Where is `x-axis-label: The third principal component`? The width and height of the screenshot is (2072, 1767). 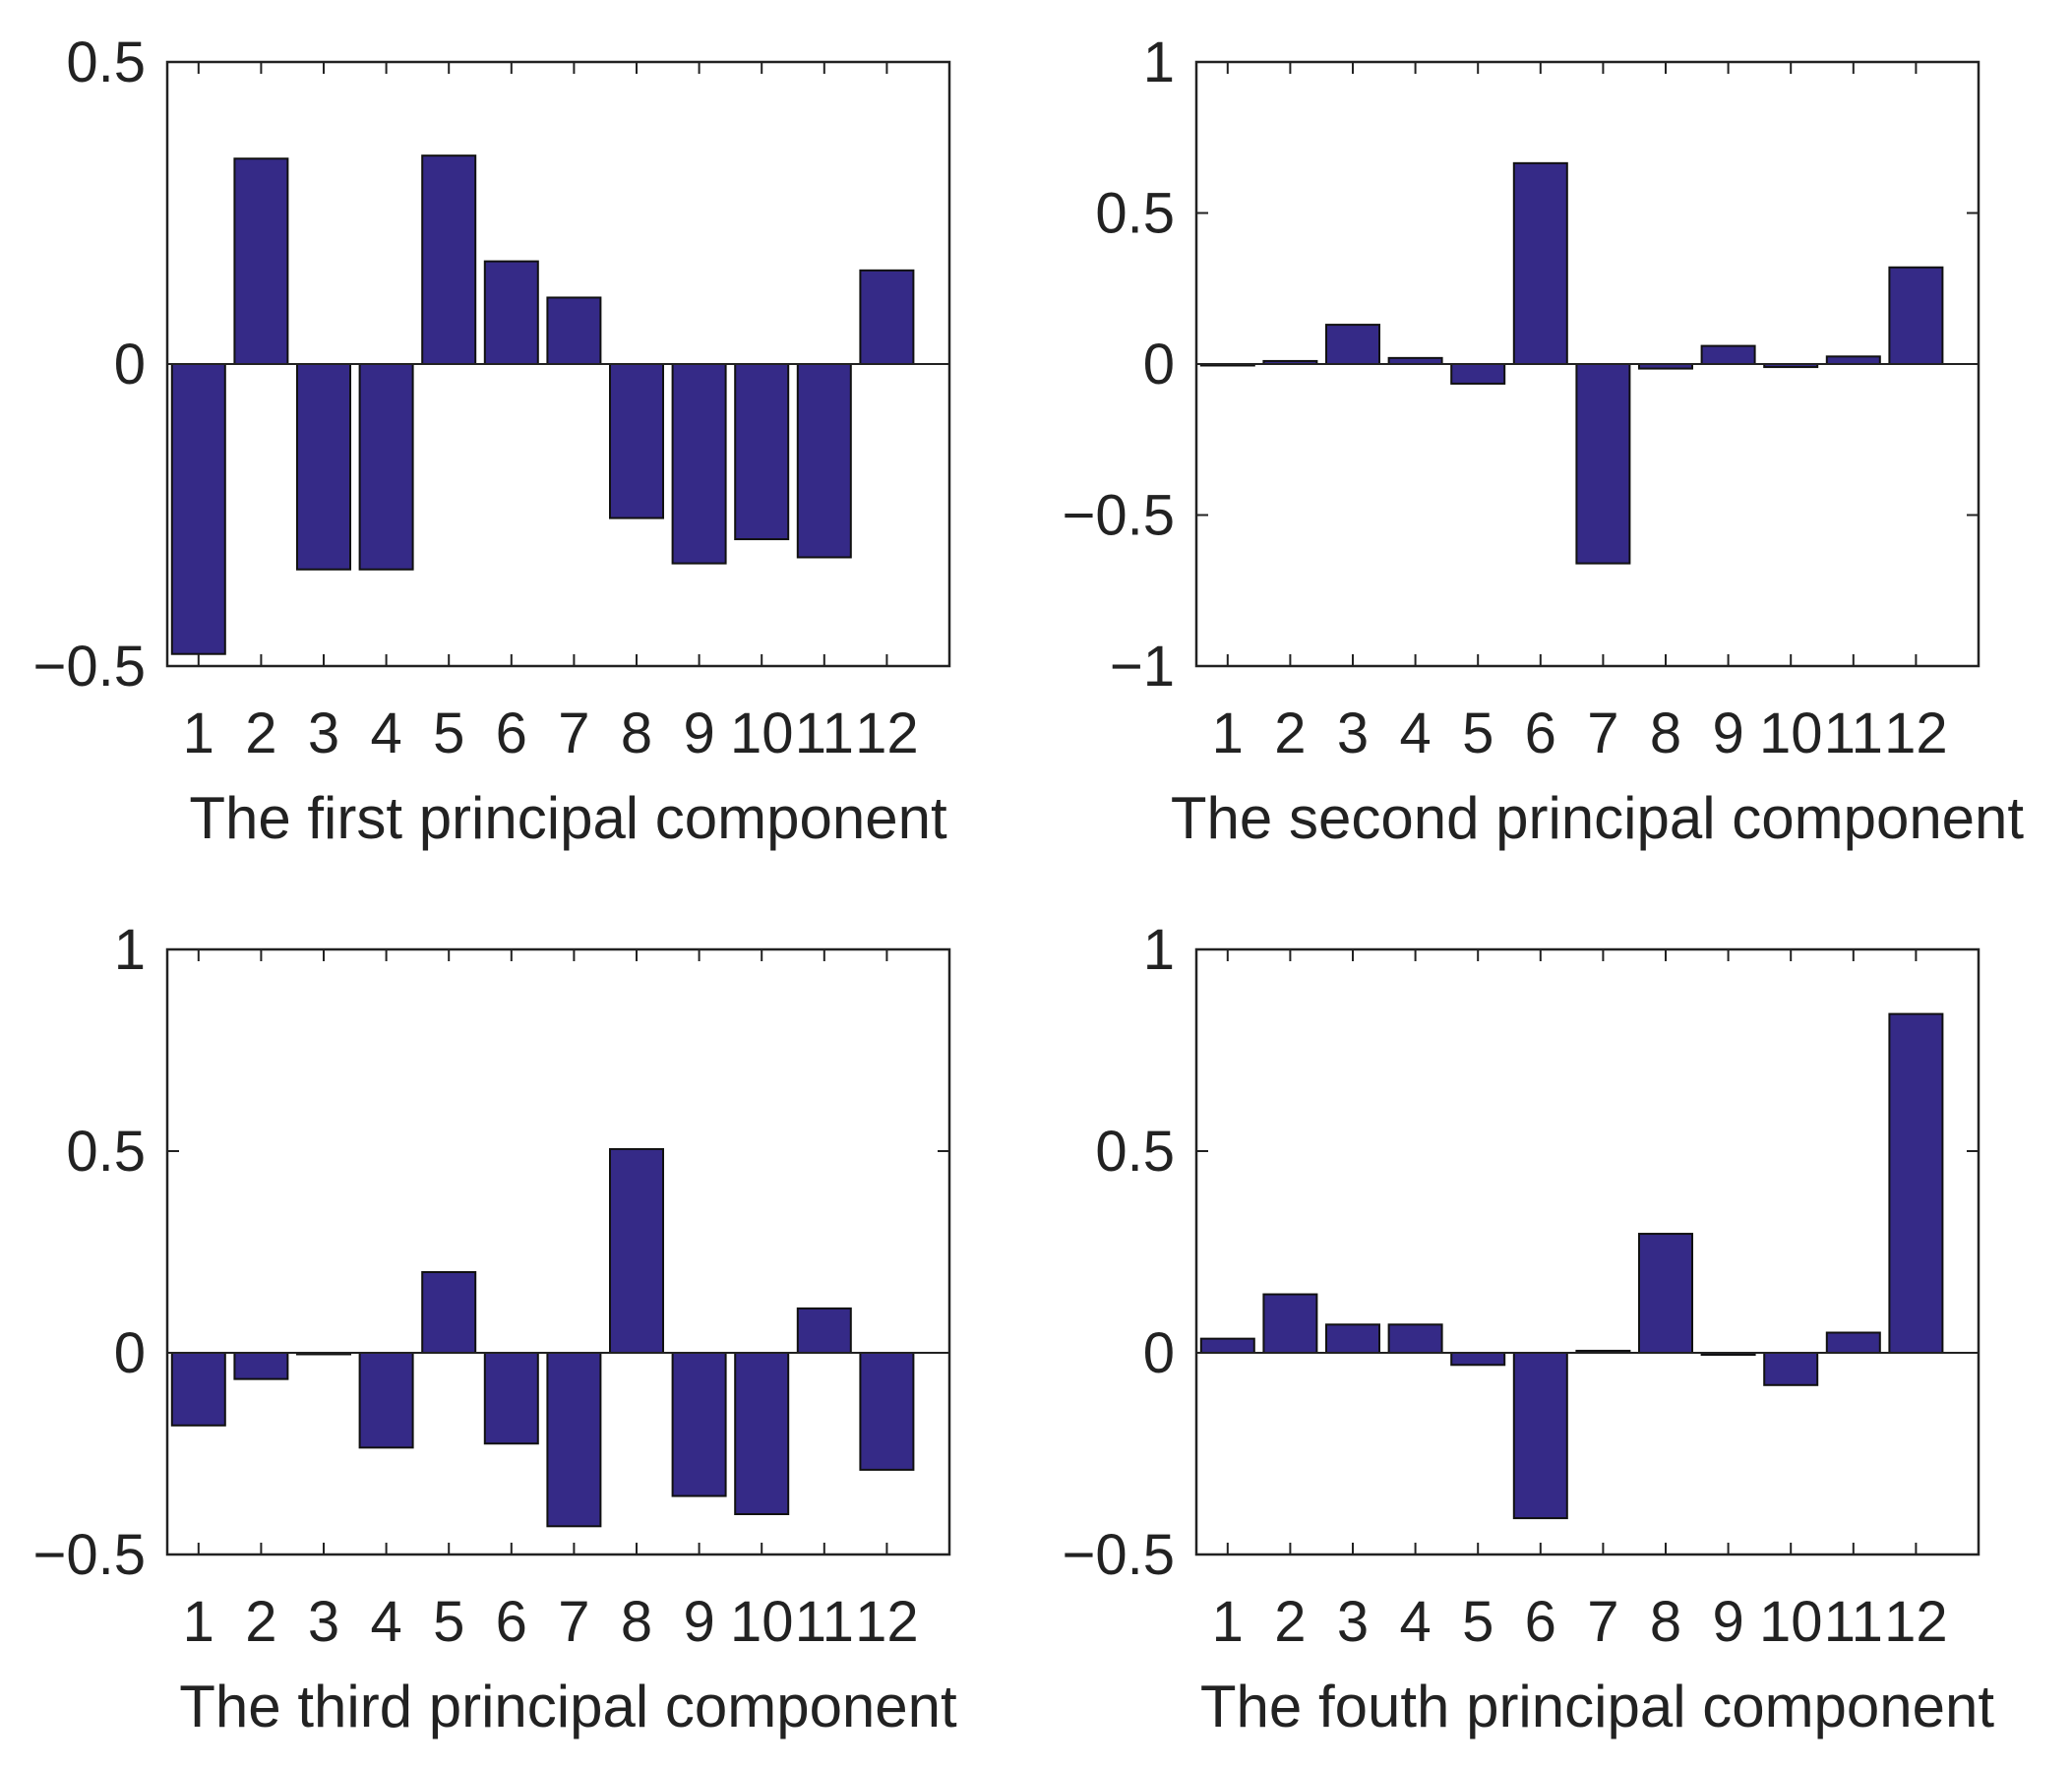
x-axis-label: The third principal component is located at coordinates (568, 1706).